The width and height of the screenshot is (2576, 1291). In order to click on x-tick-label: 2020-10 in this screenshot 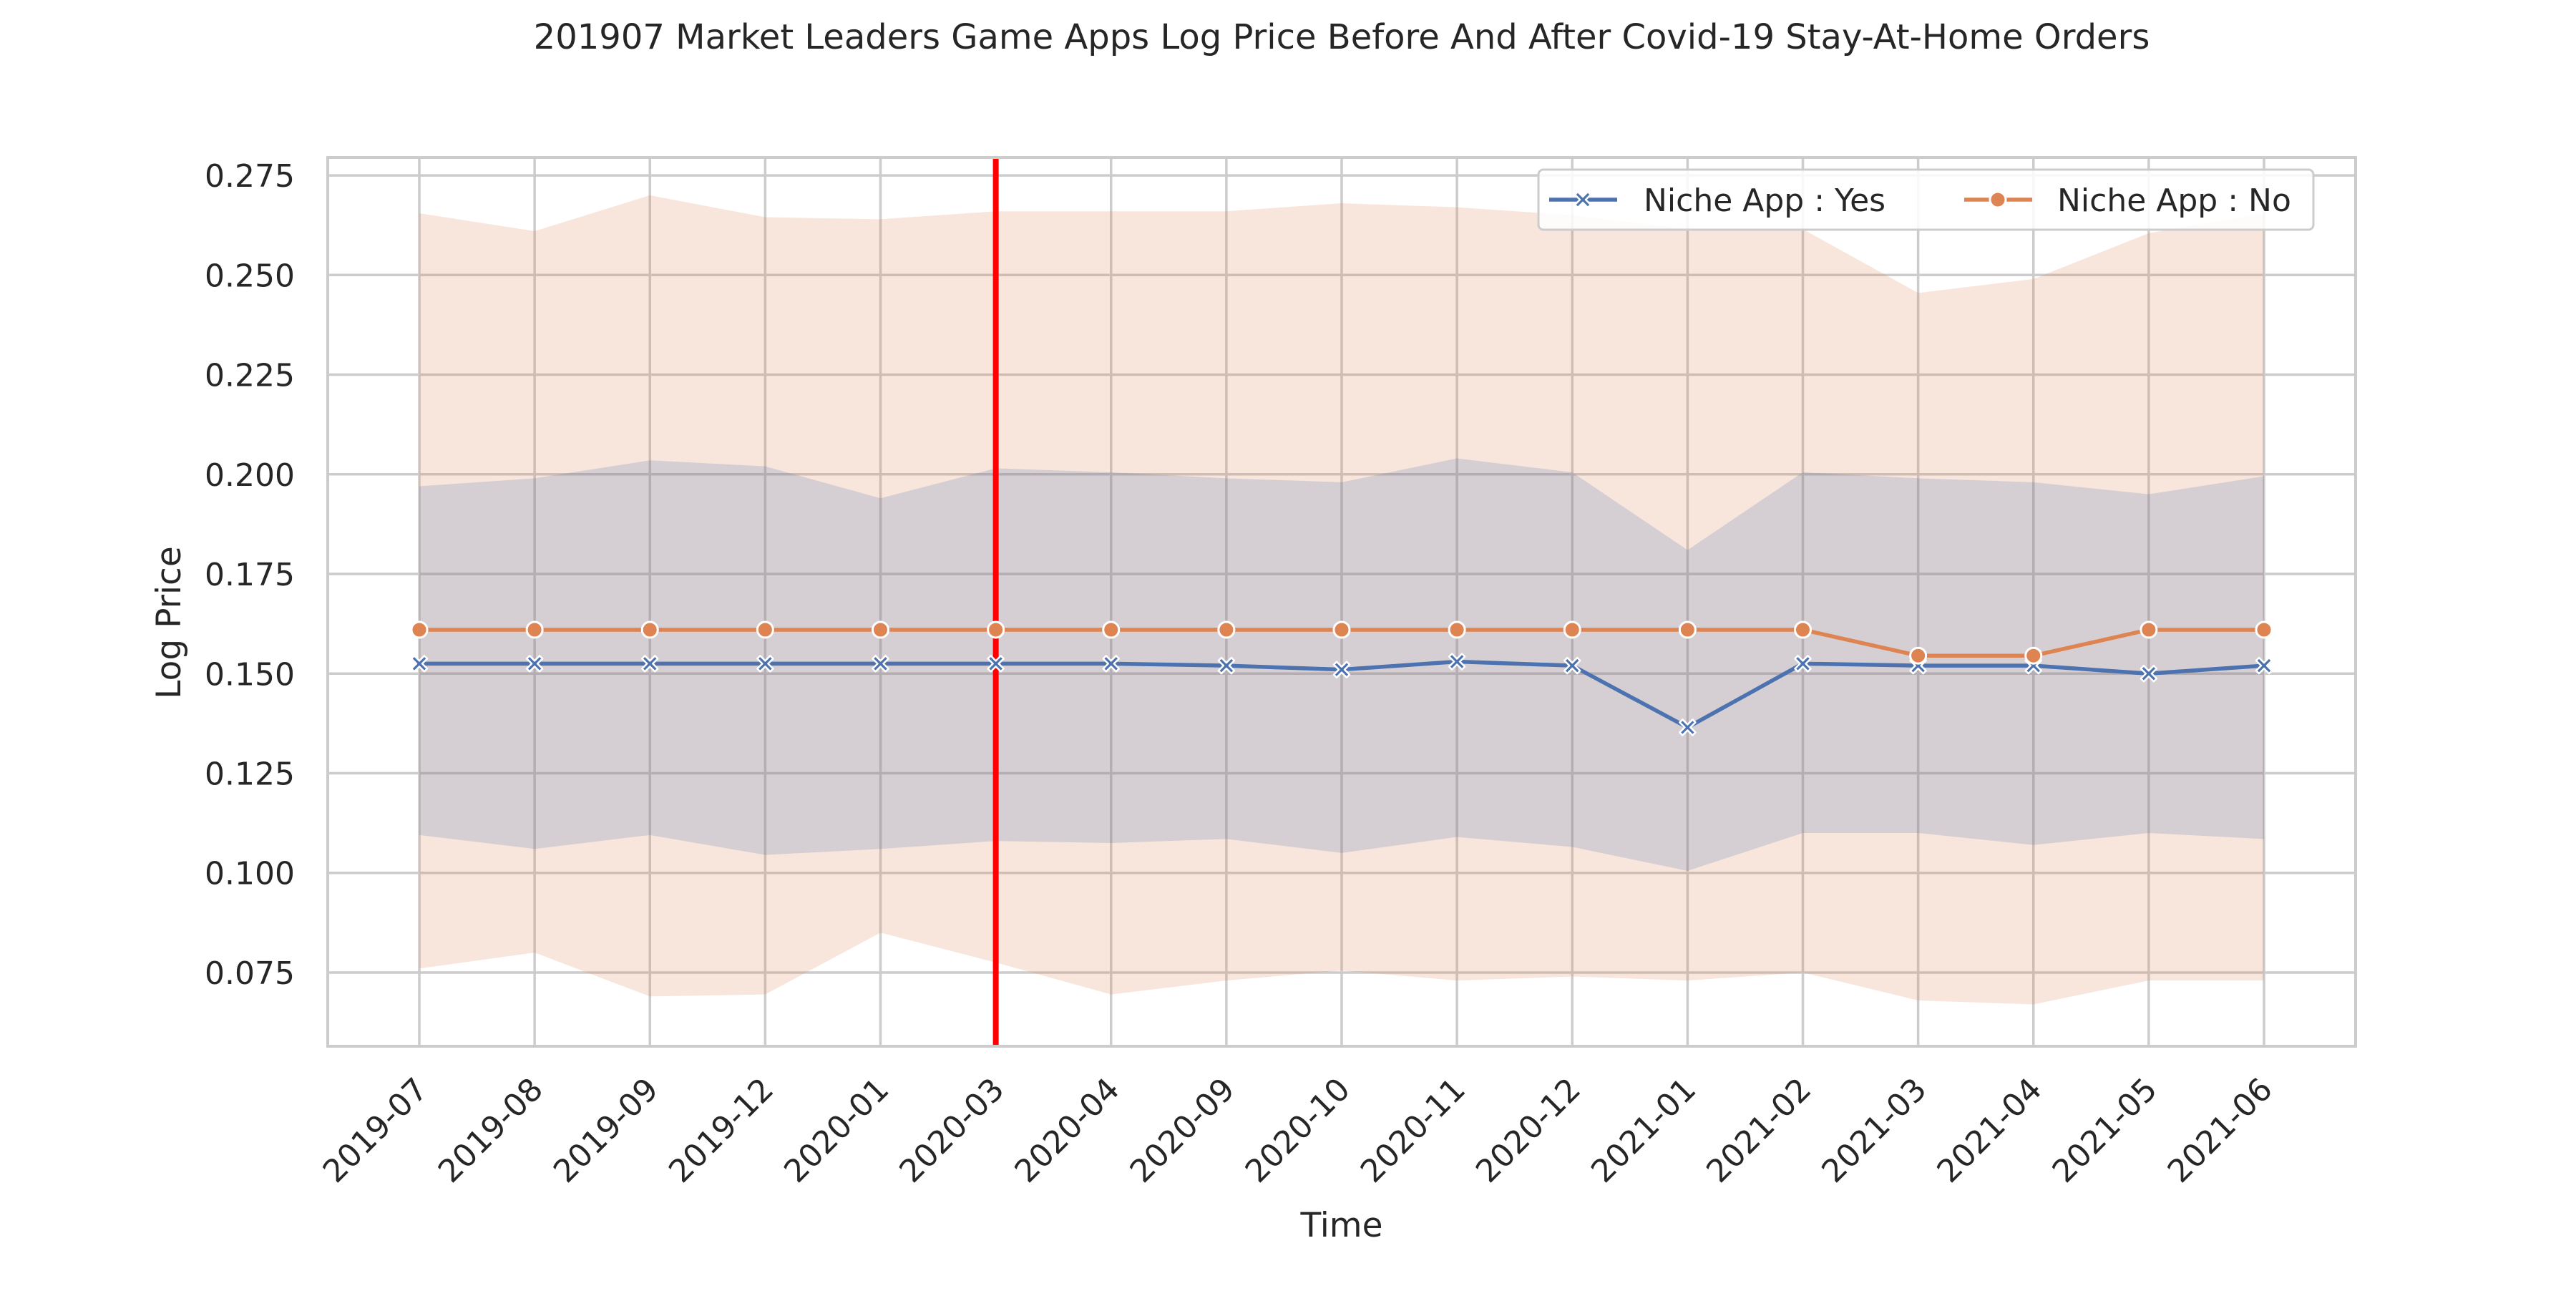, I will do `click(1298, 1130)`.